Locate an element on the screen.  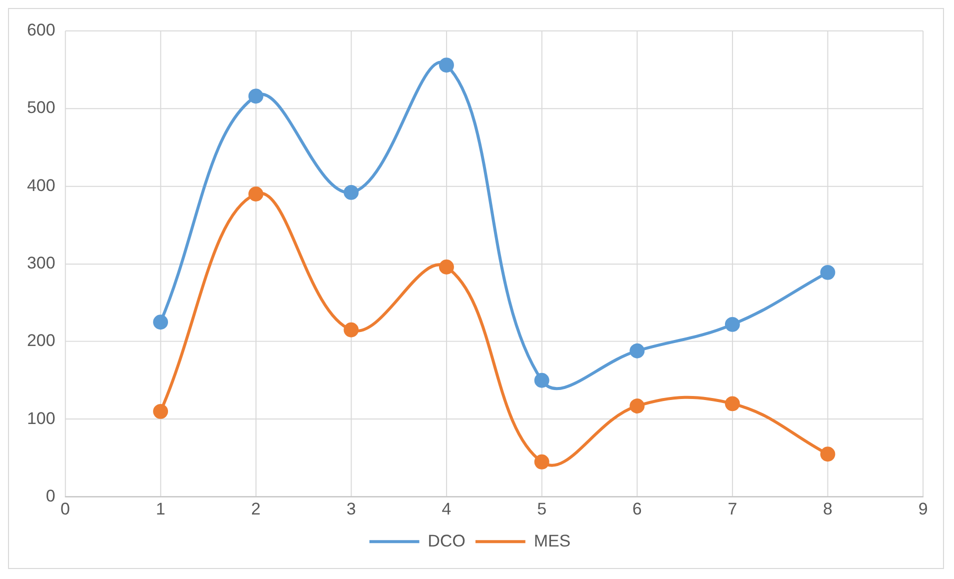
y-tick-label: 600 is located at coordinates (41, 30).